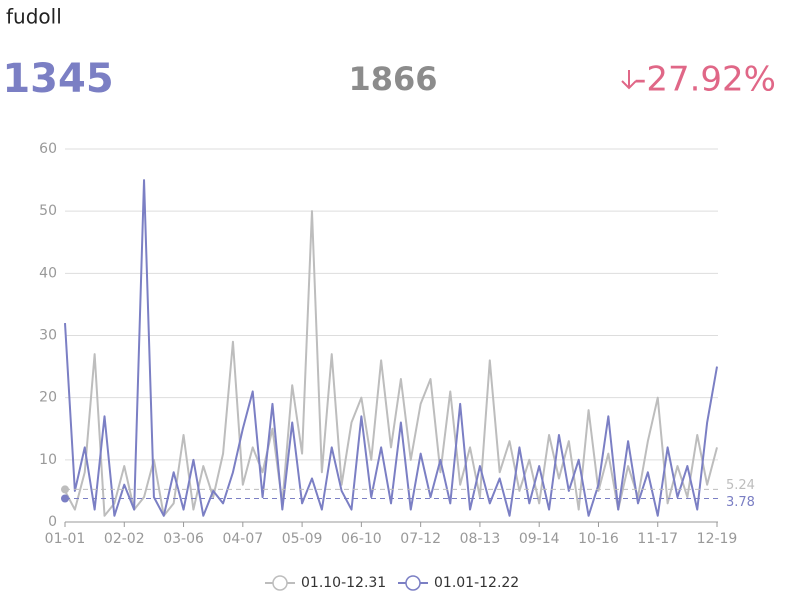 This screenshot has height=602, width=804. Describe the element at coordinates (717, 539) in the screenshot. I see `x-tick-label: 12-19` at that location.